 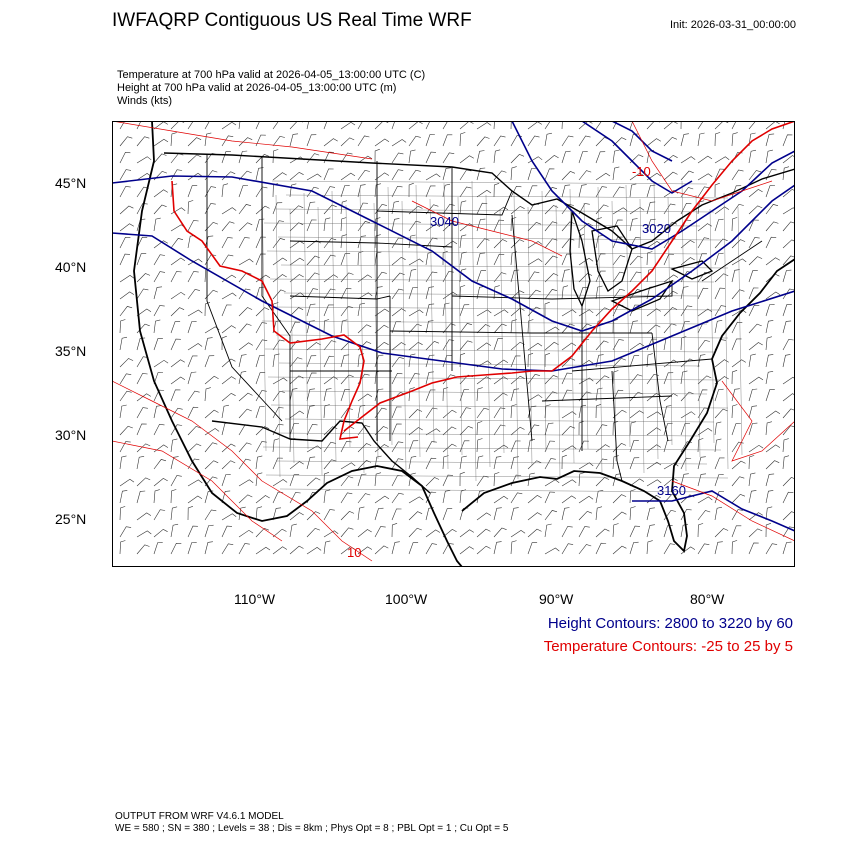 I want to click on lat-label: 30°N, so click(x=71, y=435).